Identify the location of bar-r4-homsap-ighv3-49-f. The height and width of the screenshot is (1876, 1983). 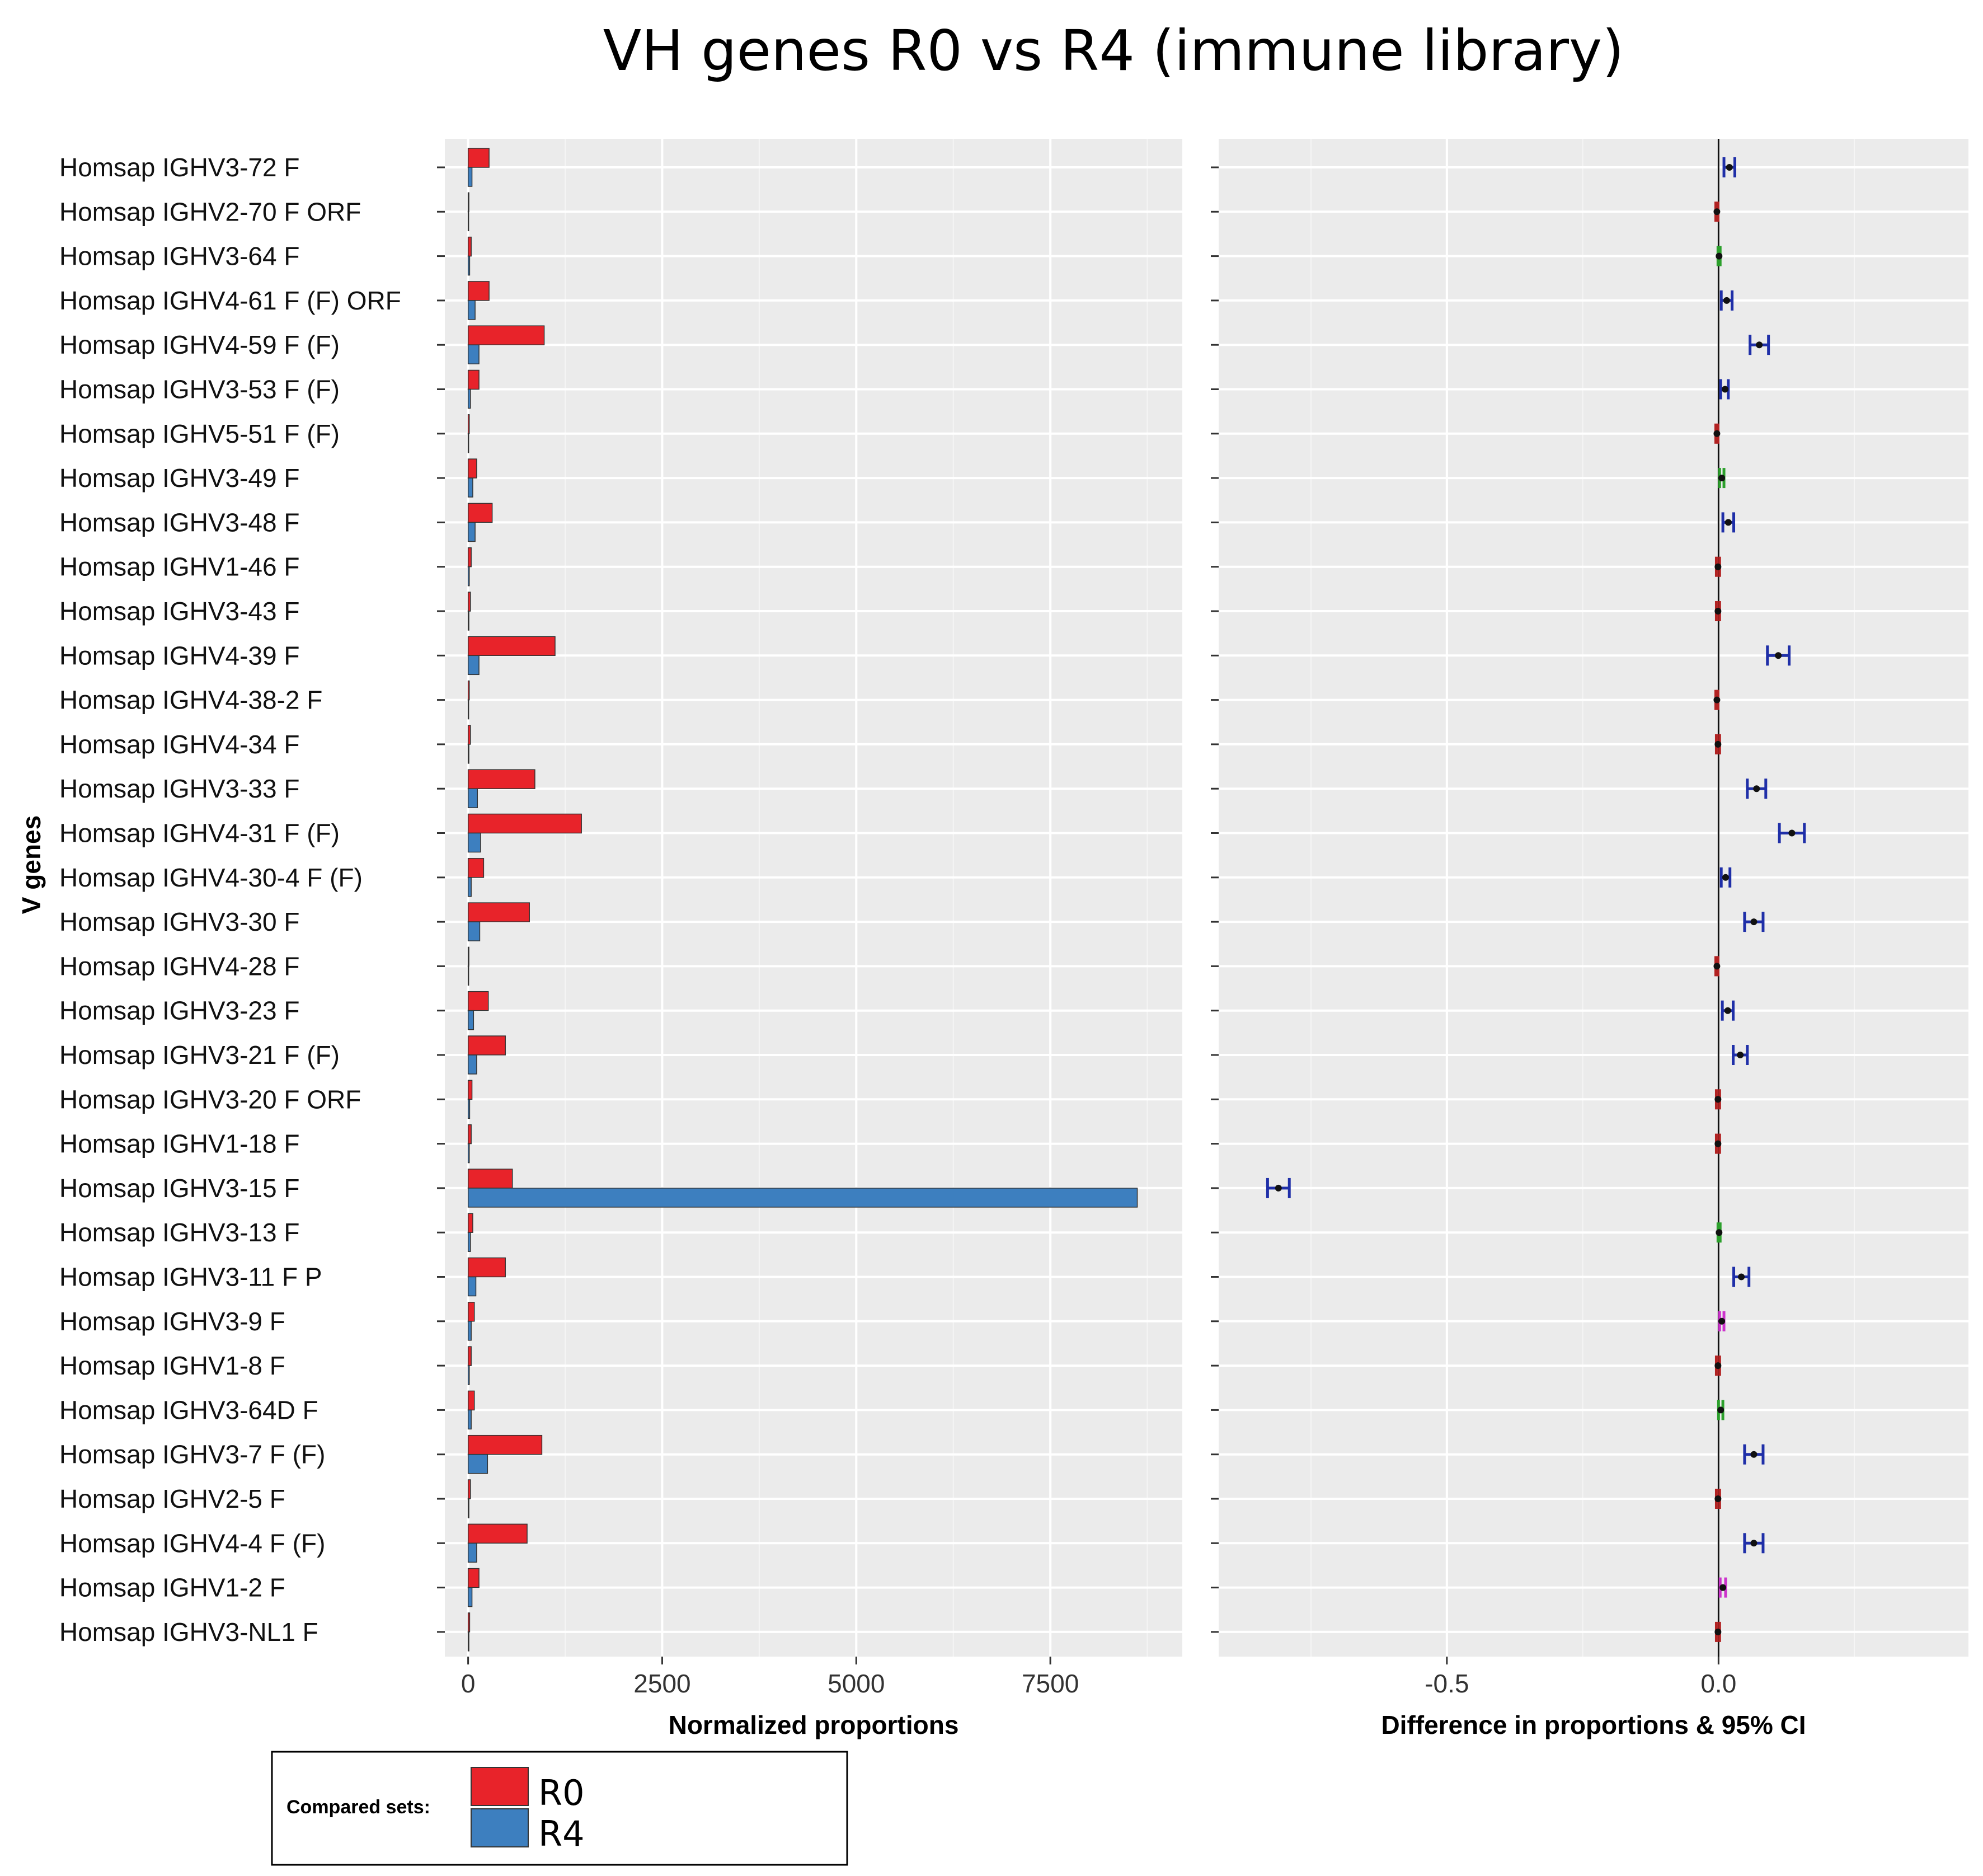
(470, 487).